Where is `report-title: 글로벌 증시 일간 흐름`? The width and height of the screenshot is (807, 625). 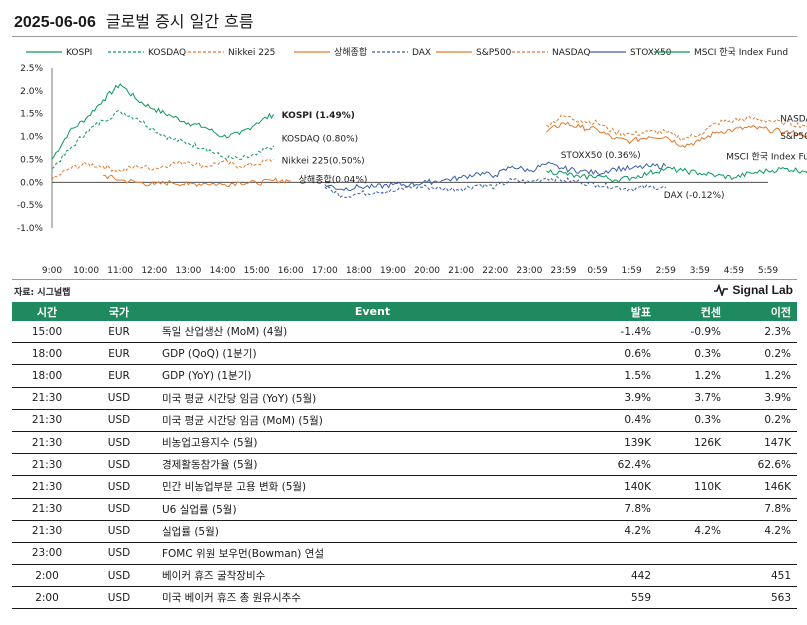 report-title: 글로벌 증시 일간 흐름 is located at coordinates (179, 21).